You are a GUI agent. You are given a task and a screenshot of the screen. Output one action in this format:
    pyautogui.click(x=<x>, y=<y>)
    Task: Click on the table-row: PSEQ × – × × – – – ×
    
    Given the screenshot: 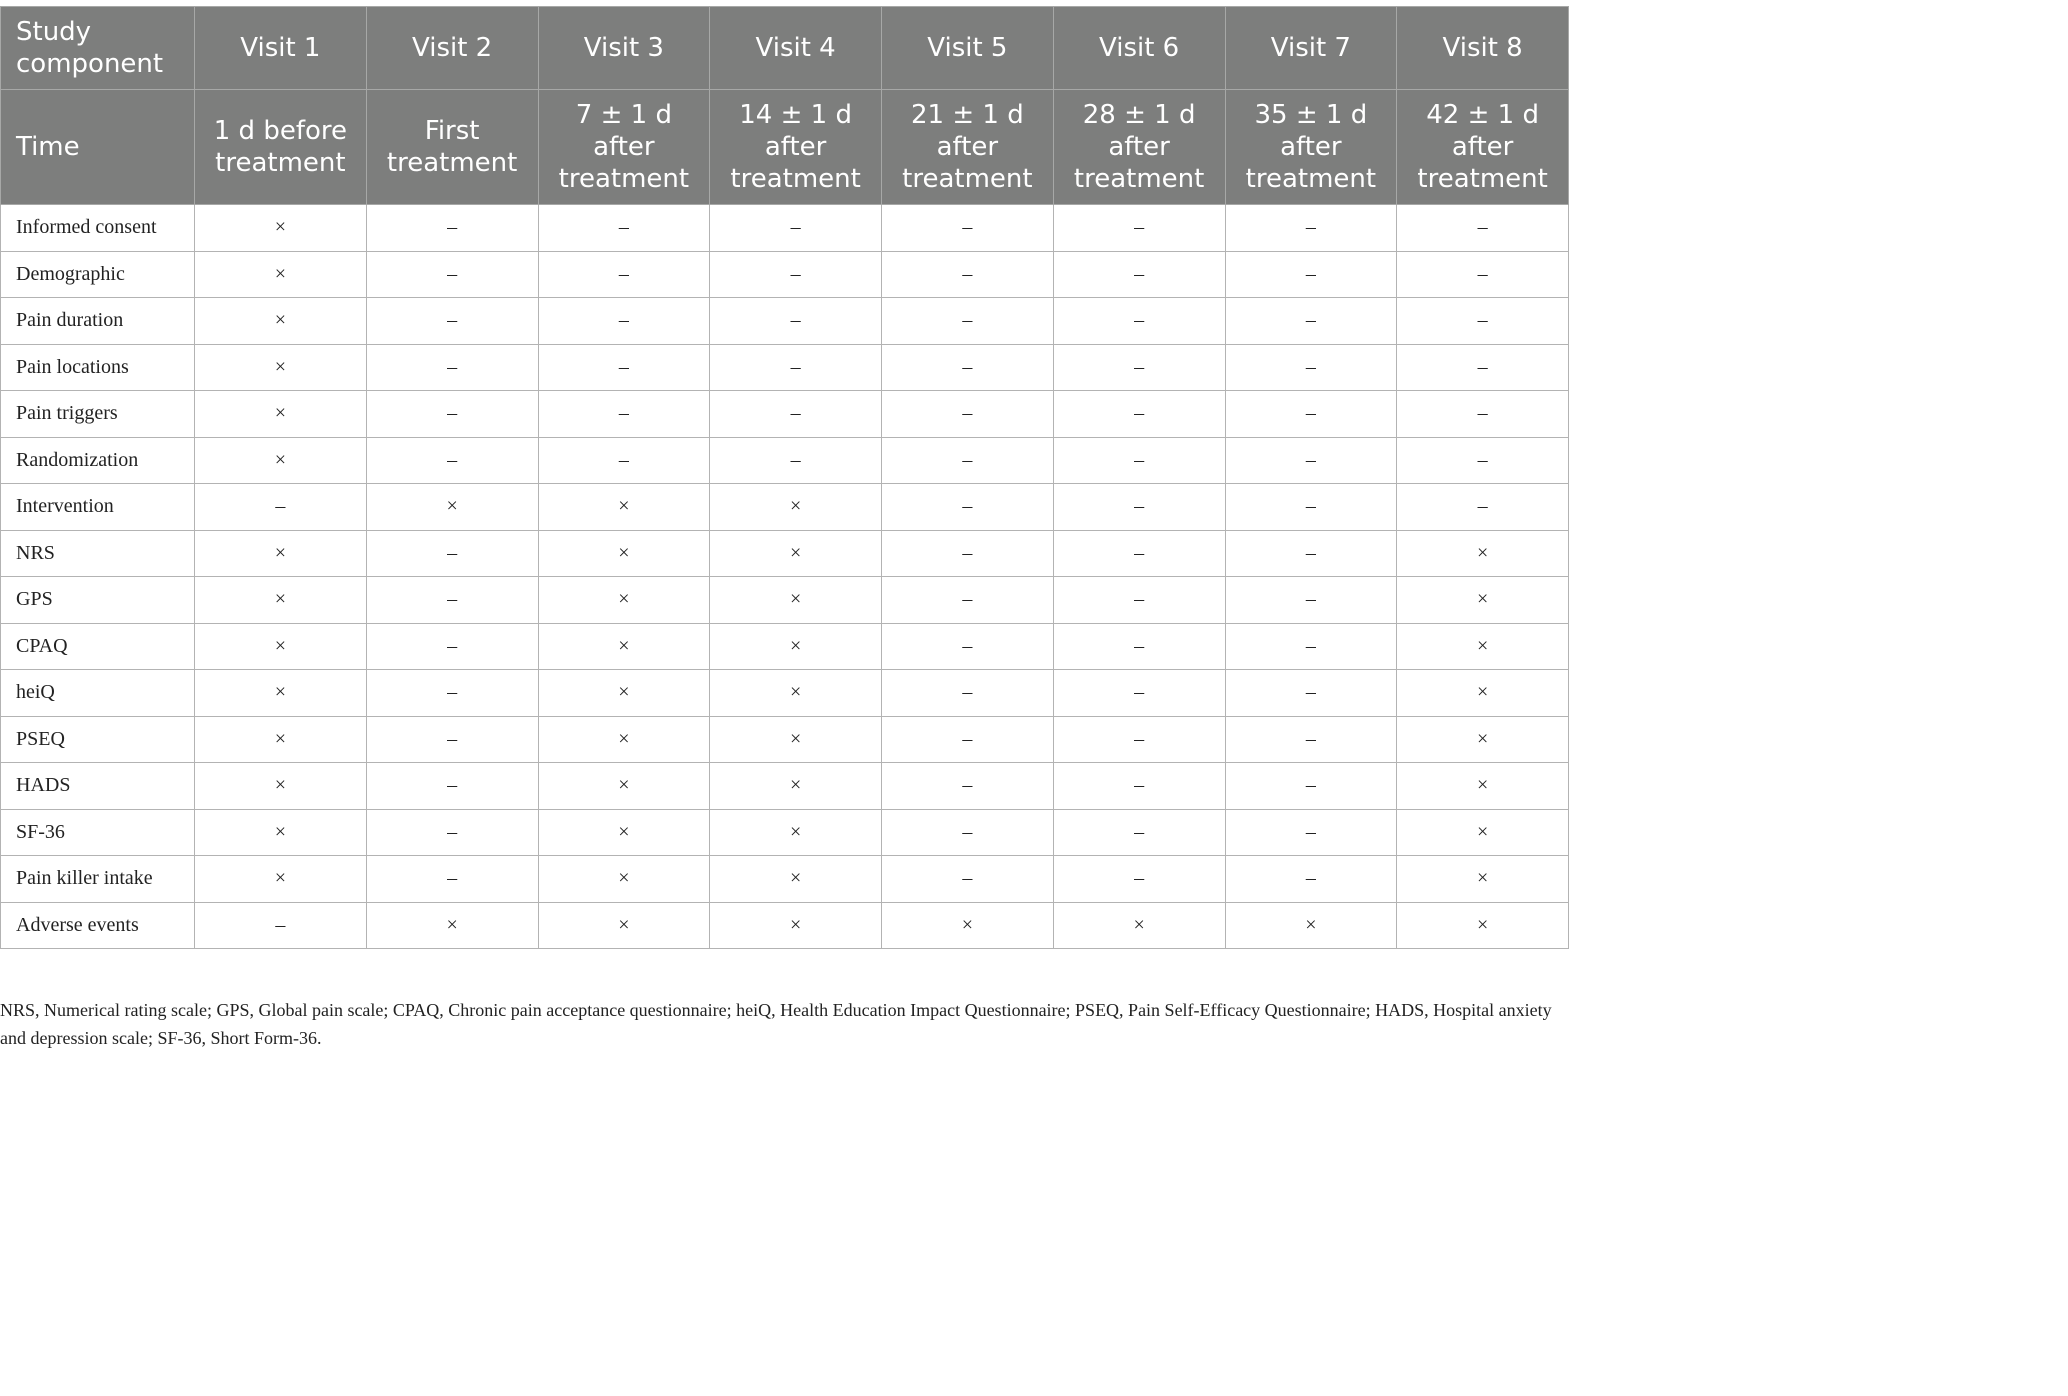 What is the action you would take?
    pyautogui.click(x=784, y=739)
    